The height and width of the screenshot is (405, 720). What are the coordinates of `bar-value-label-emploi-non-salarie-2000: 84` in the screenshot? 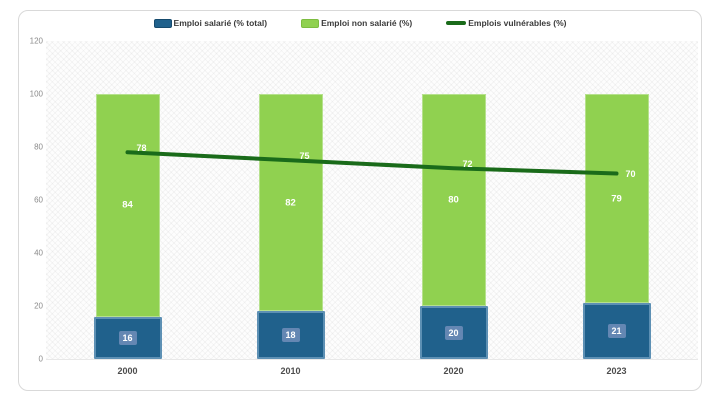 It's located at (127, 205).